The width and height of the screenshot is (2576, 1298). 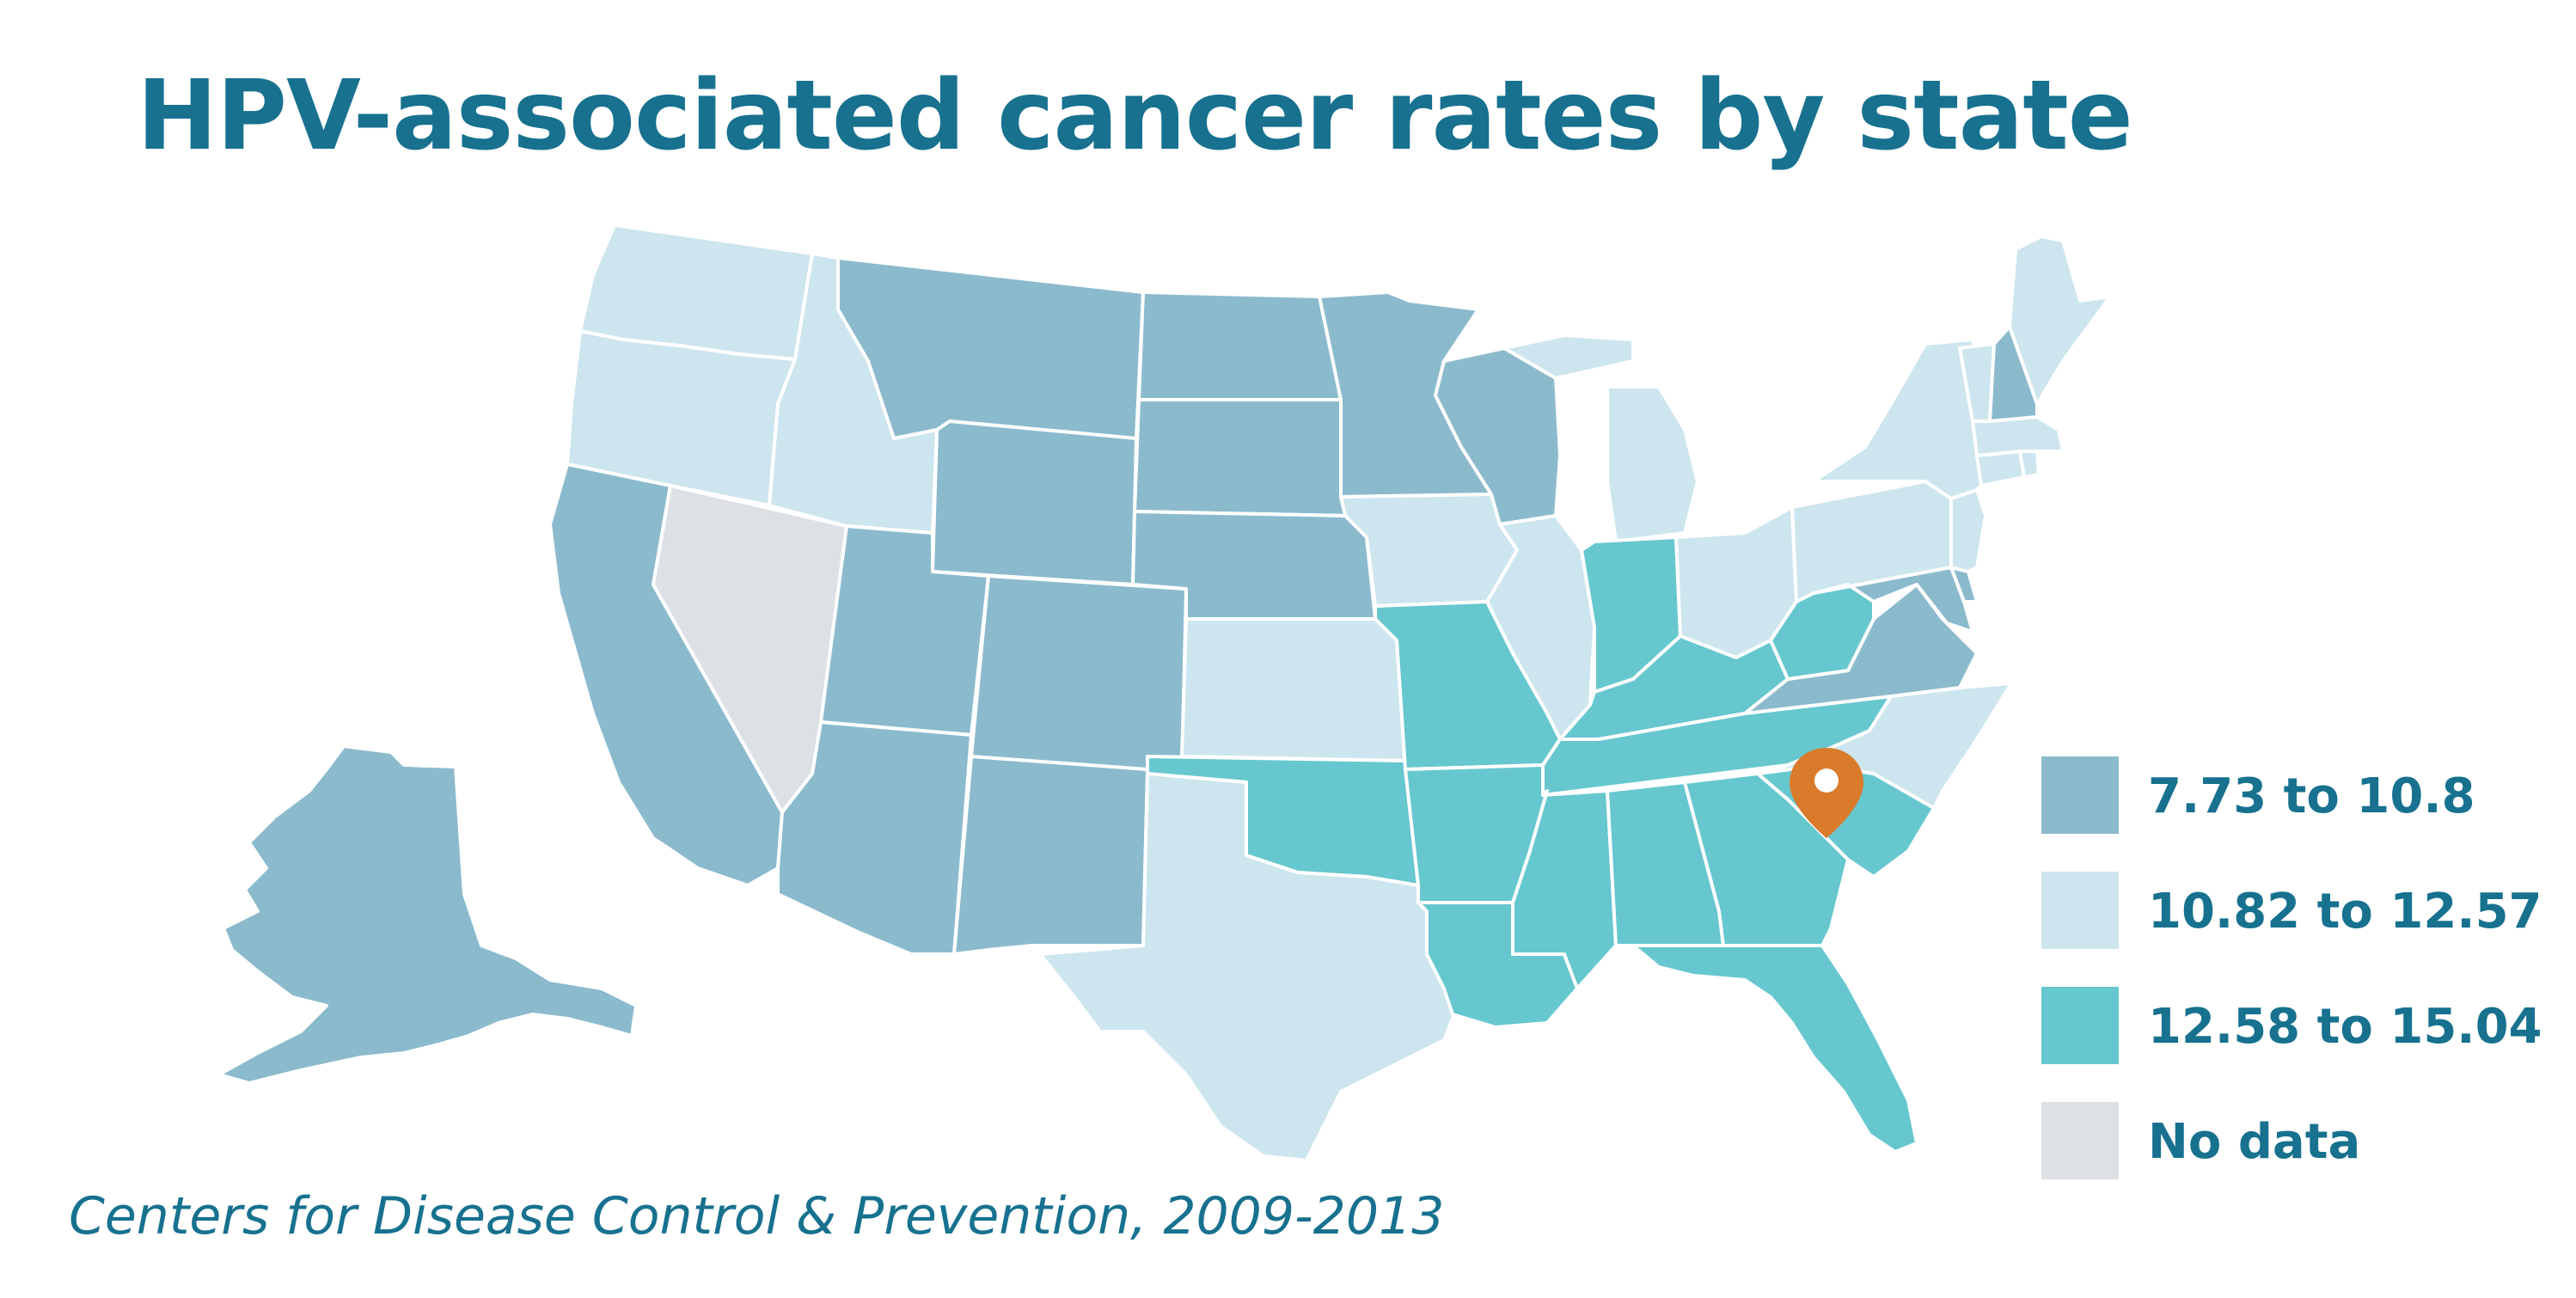 What do you see at coordinates (1079, 675) in the screenshot?
I see `state-CO` at bounding box center [1079, 675].